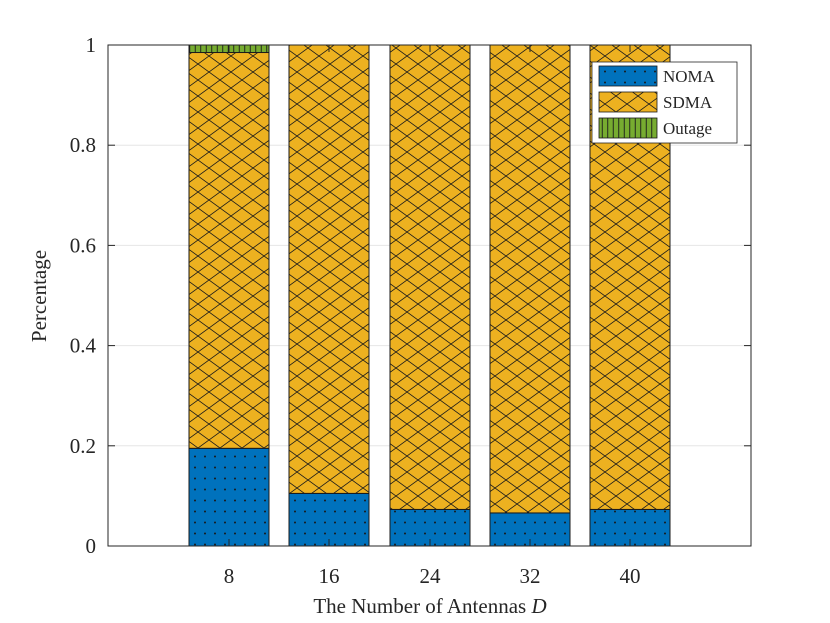  What do you see at coordinates (530, 576) in the screenshot?
I see `x-tick-label: 32` at bounding box center [530, 576].